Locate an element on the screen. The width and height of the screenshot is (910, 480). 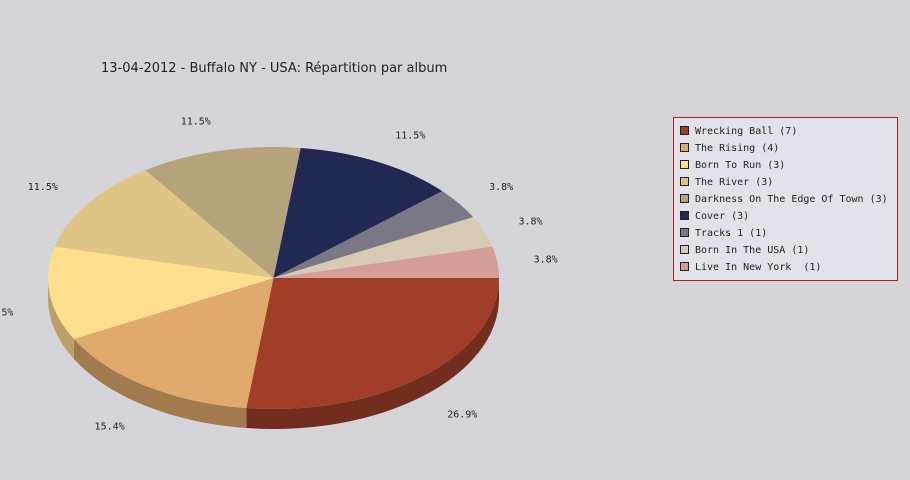
legend-label: Live In New York (1) is located at coordinates (758, 267).